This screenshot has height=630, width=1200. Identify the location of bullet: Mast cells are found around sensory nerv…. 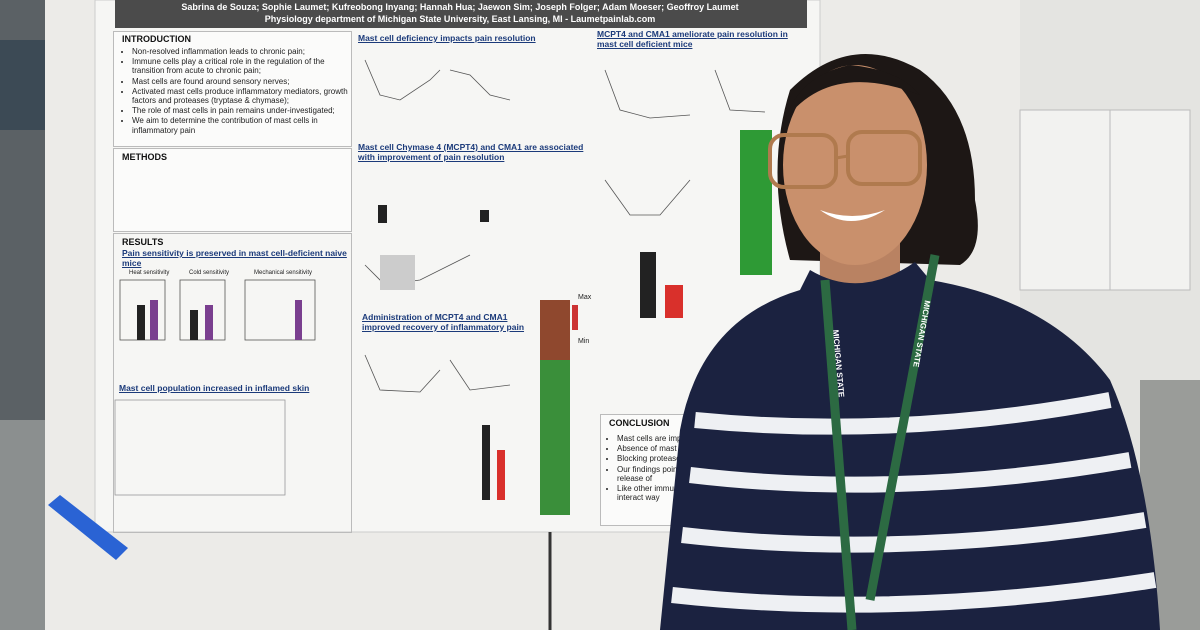
(244, 81).